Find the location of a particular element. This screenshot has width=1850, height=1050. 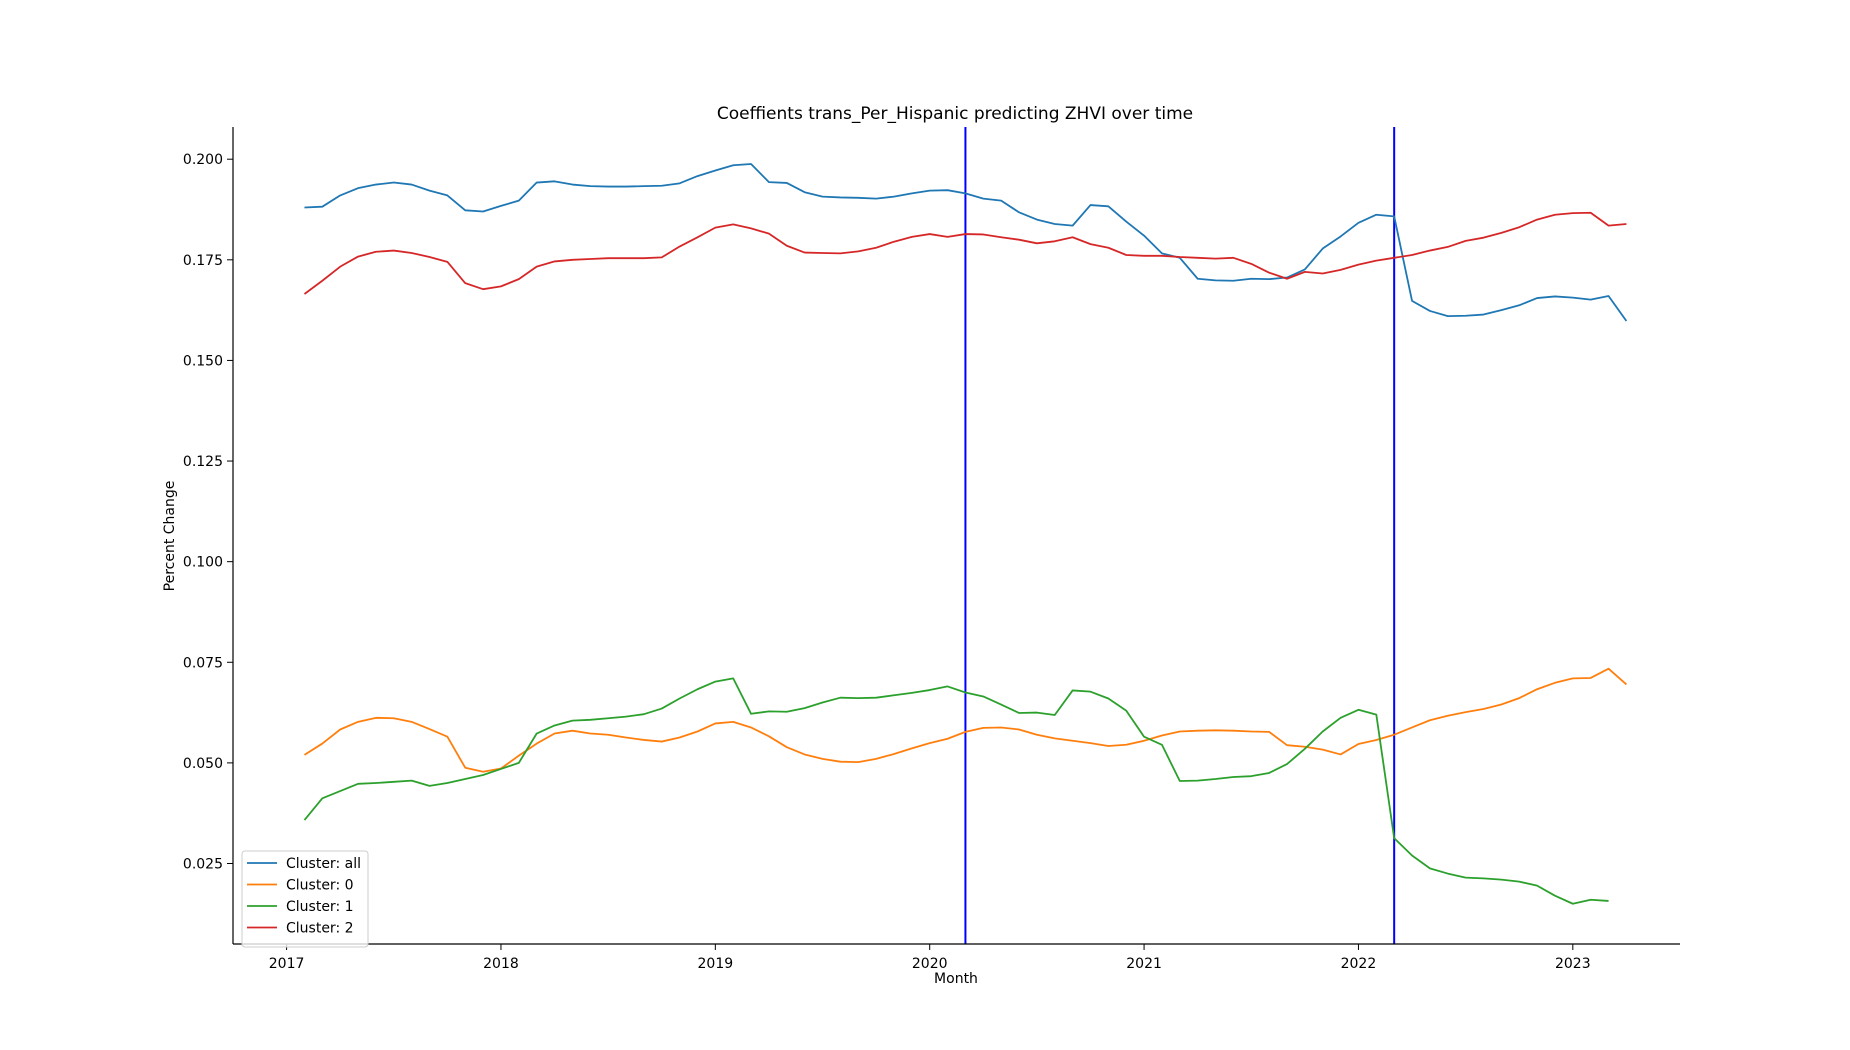

x-tick-label: 2017 is located at coordinates (287, 964).